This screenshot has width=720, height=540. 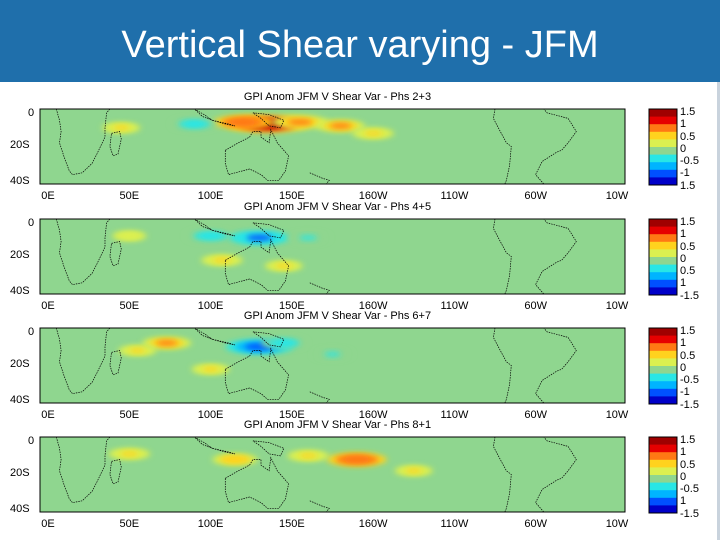 What do you see at coordinates (337, 207) in the screenshot?
I see `panel-title: GPI Anom JFM V Shear Var - Phs 4+5` at bounding box center [337, 207].